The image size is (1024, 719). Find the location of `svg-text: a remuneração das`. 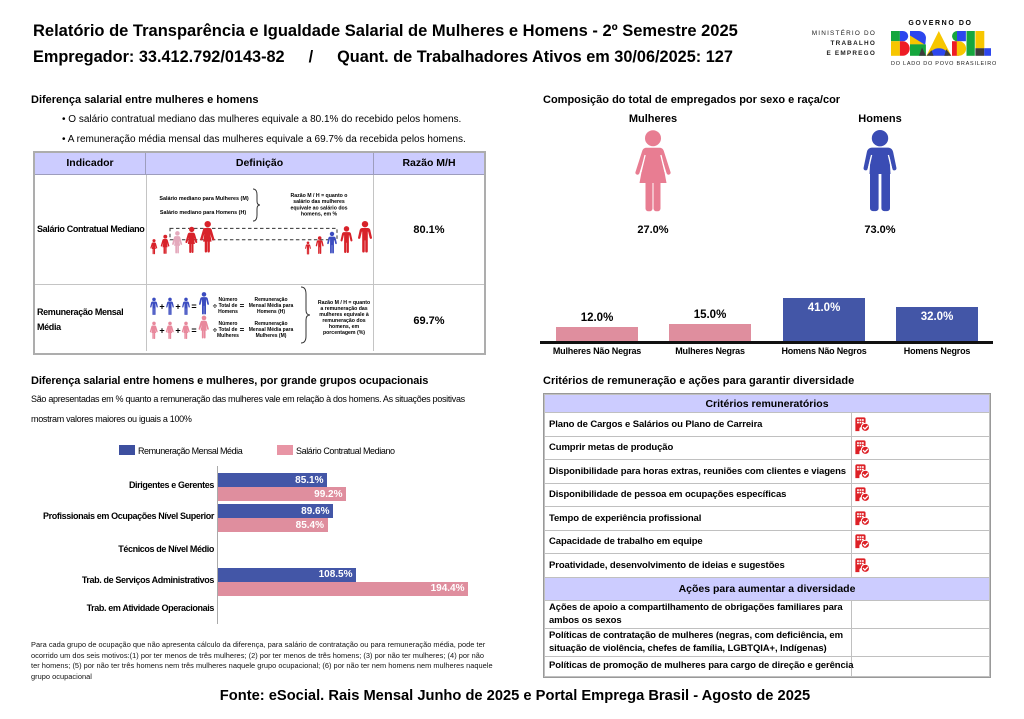

svg-text: a remuneração das is located at coordinates (343, 309).